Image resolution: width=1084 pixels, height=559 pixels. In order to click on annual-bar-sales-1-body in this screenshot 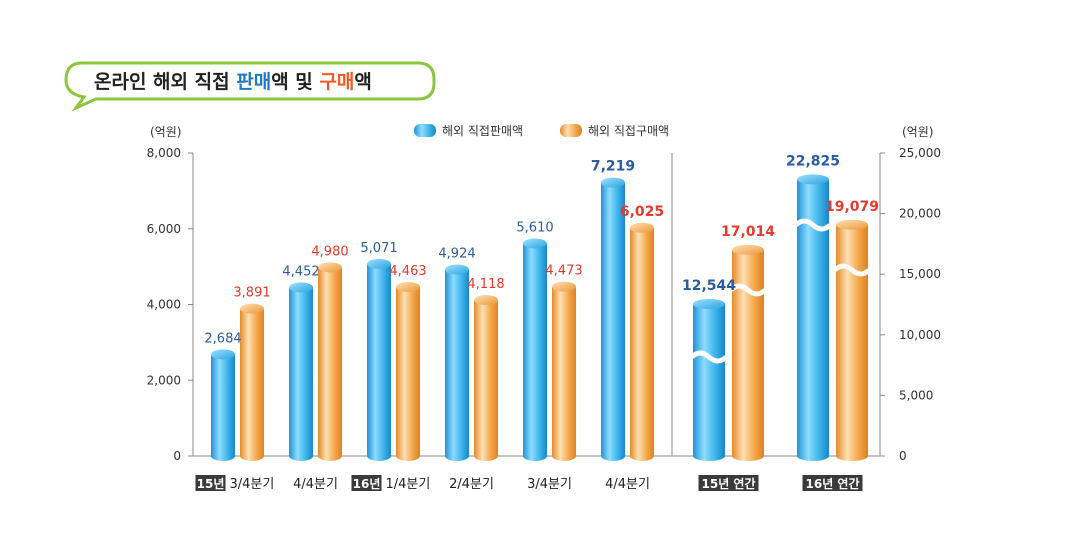, I will do `click(813, 320)`.